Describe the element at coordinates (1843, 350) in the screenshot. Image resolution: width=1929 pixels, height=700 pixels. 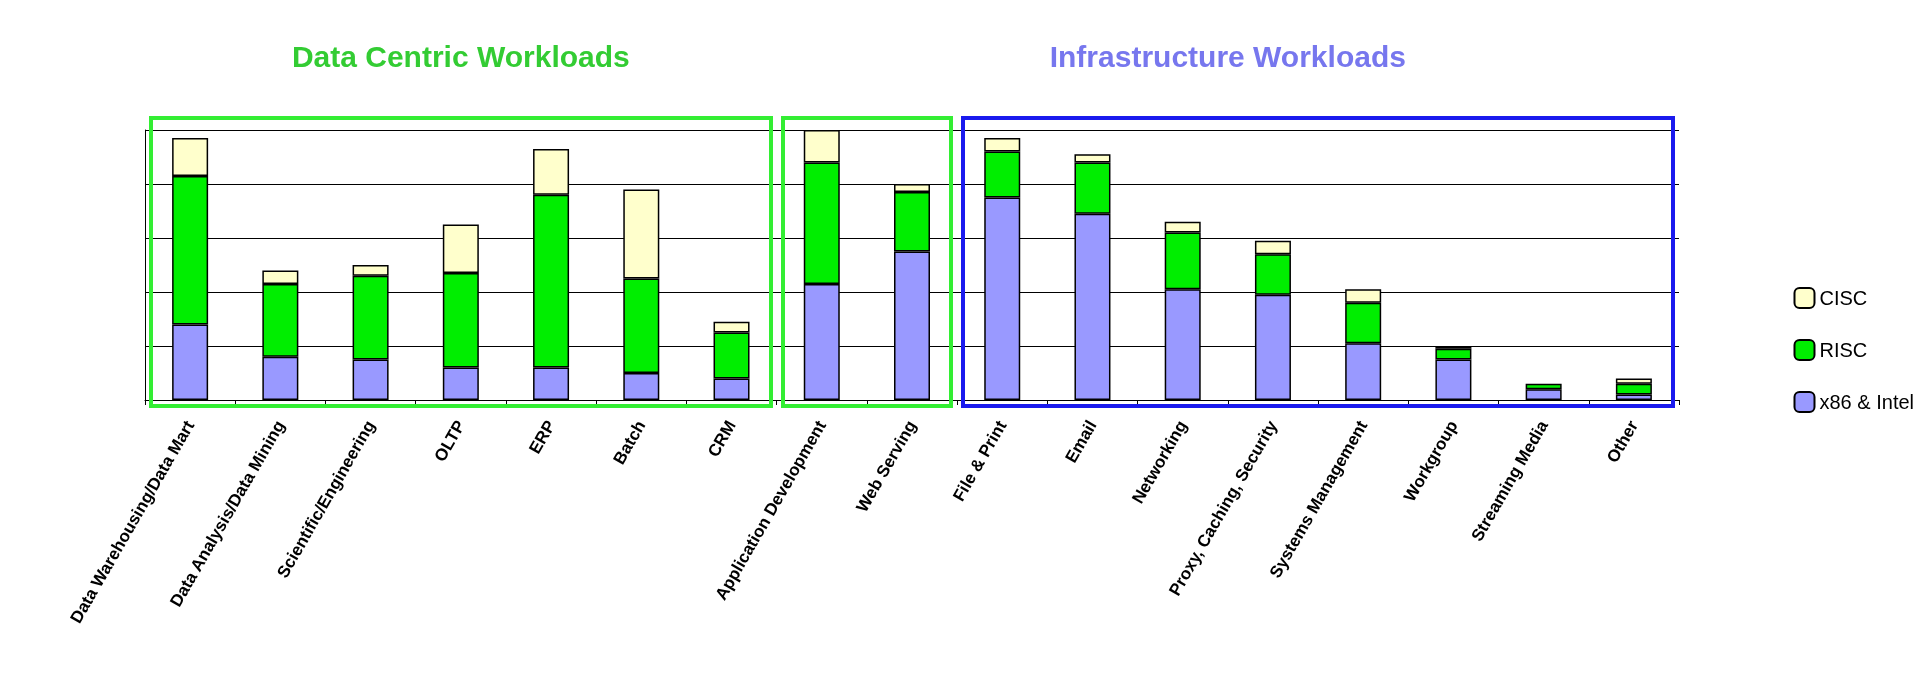
I see `legend-label: RISC` at that location.